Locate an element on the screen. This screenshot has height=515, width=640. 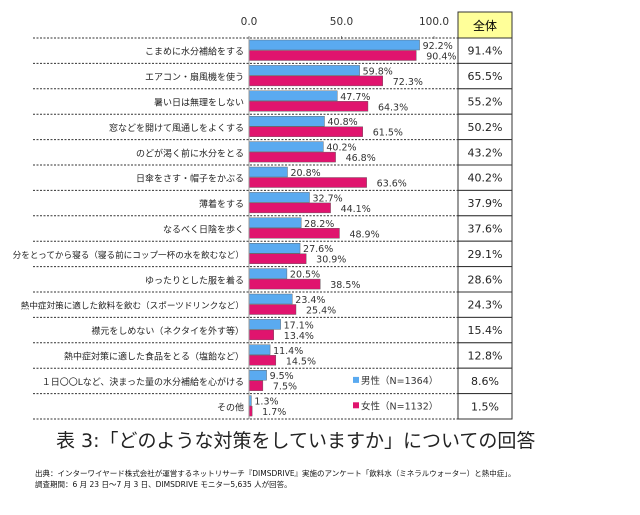
category-label: 窓などを開けて風通しをよくする is located at coordinates (176, 128).